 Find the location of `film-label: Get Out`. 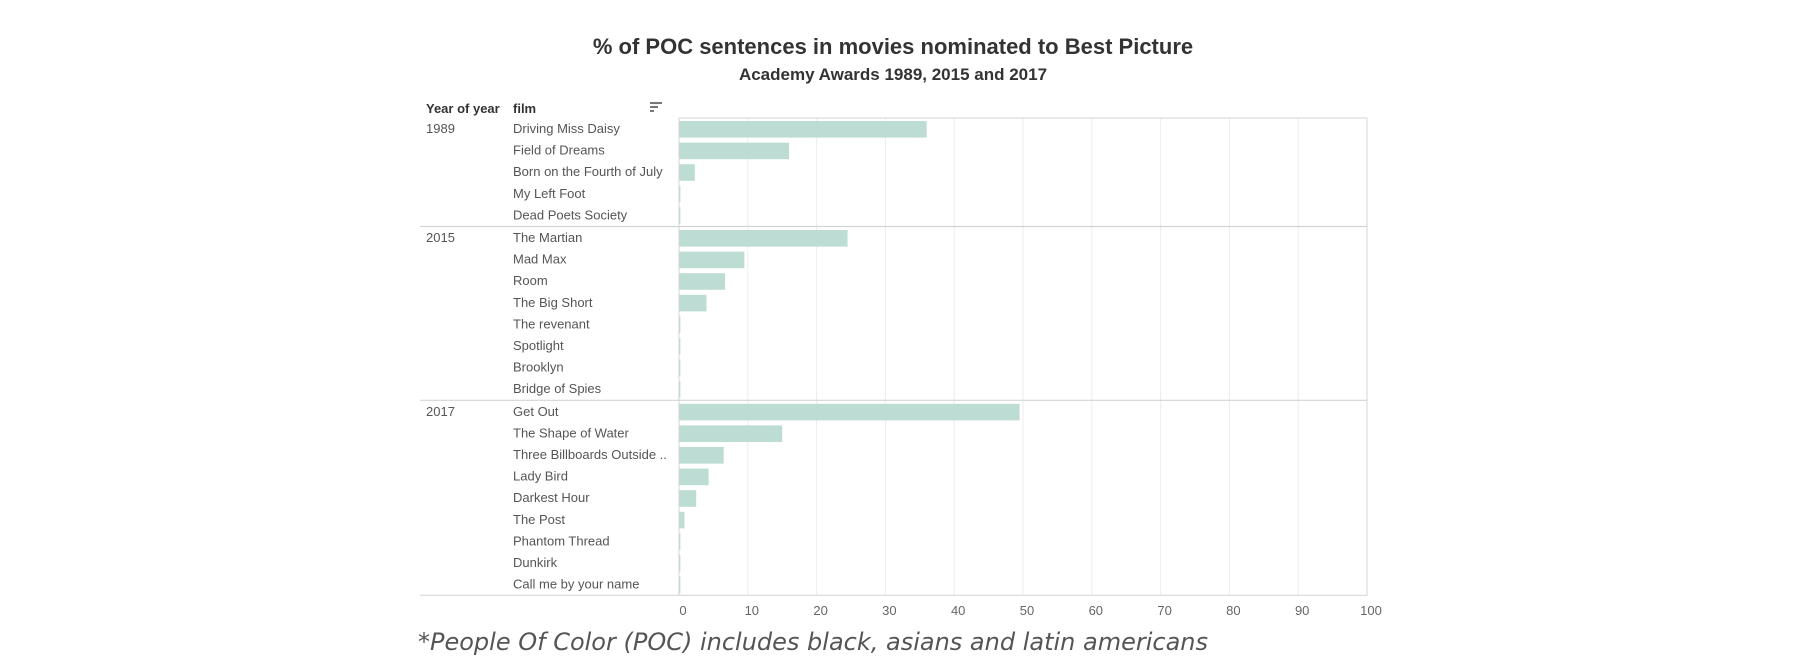

film-label: Get Out is located at coordinates (536, 411).